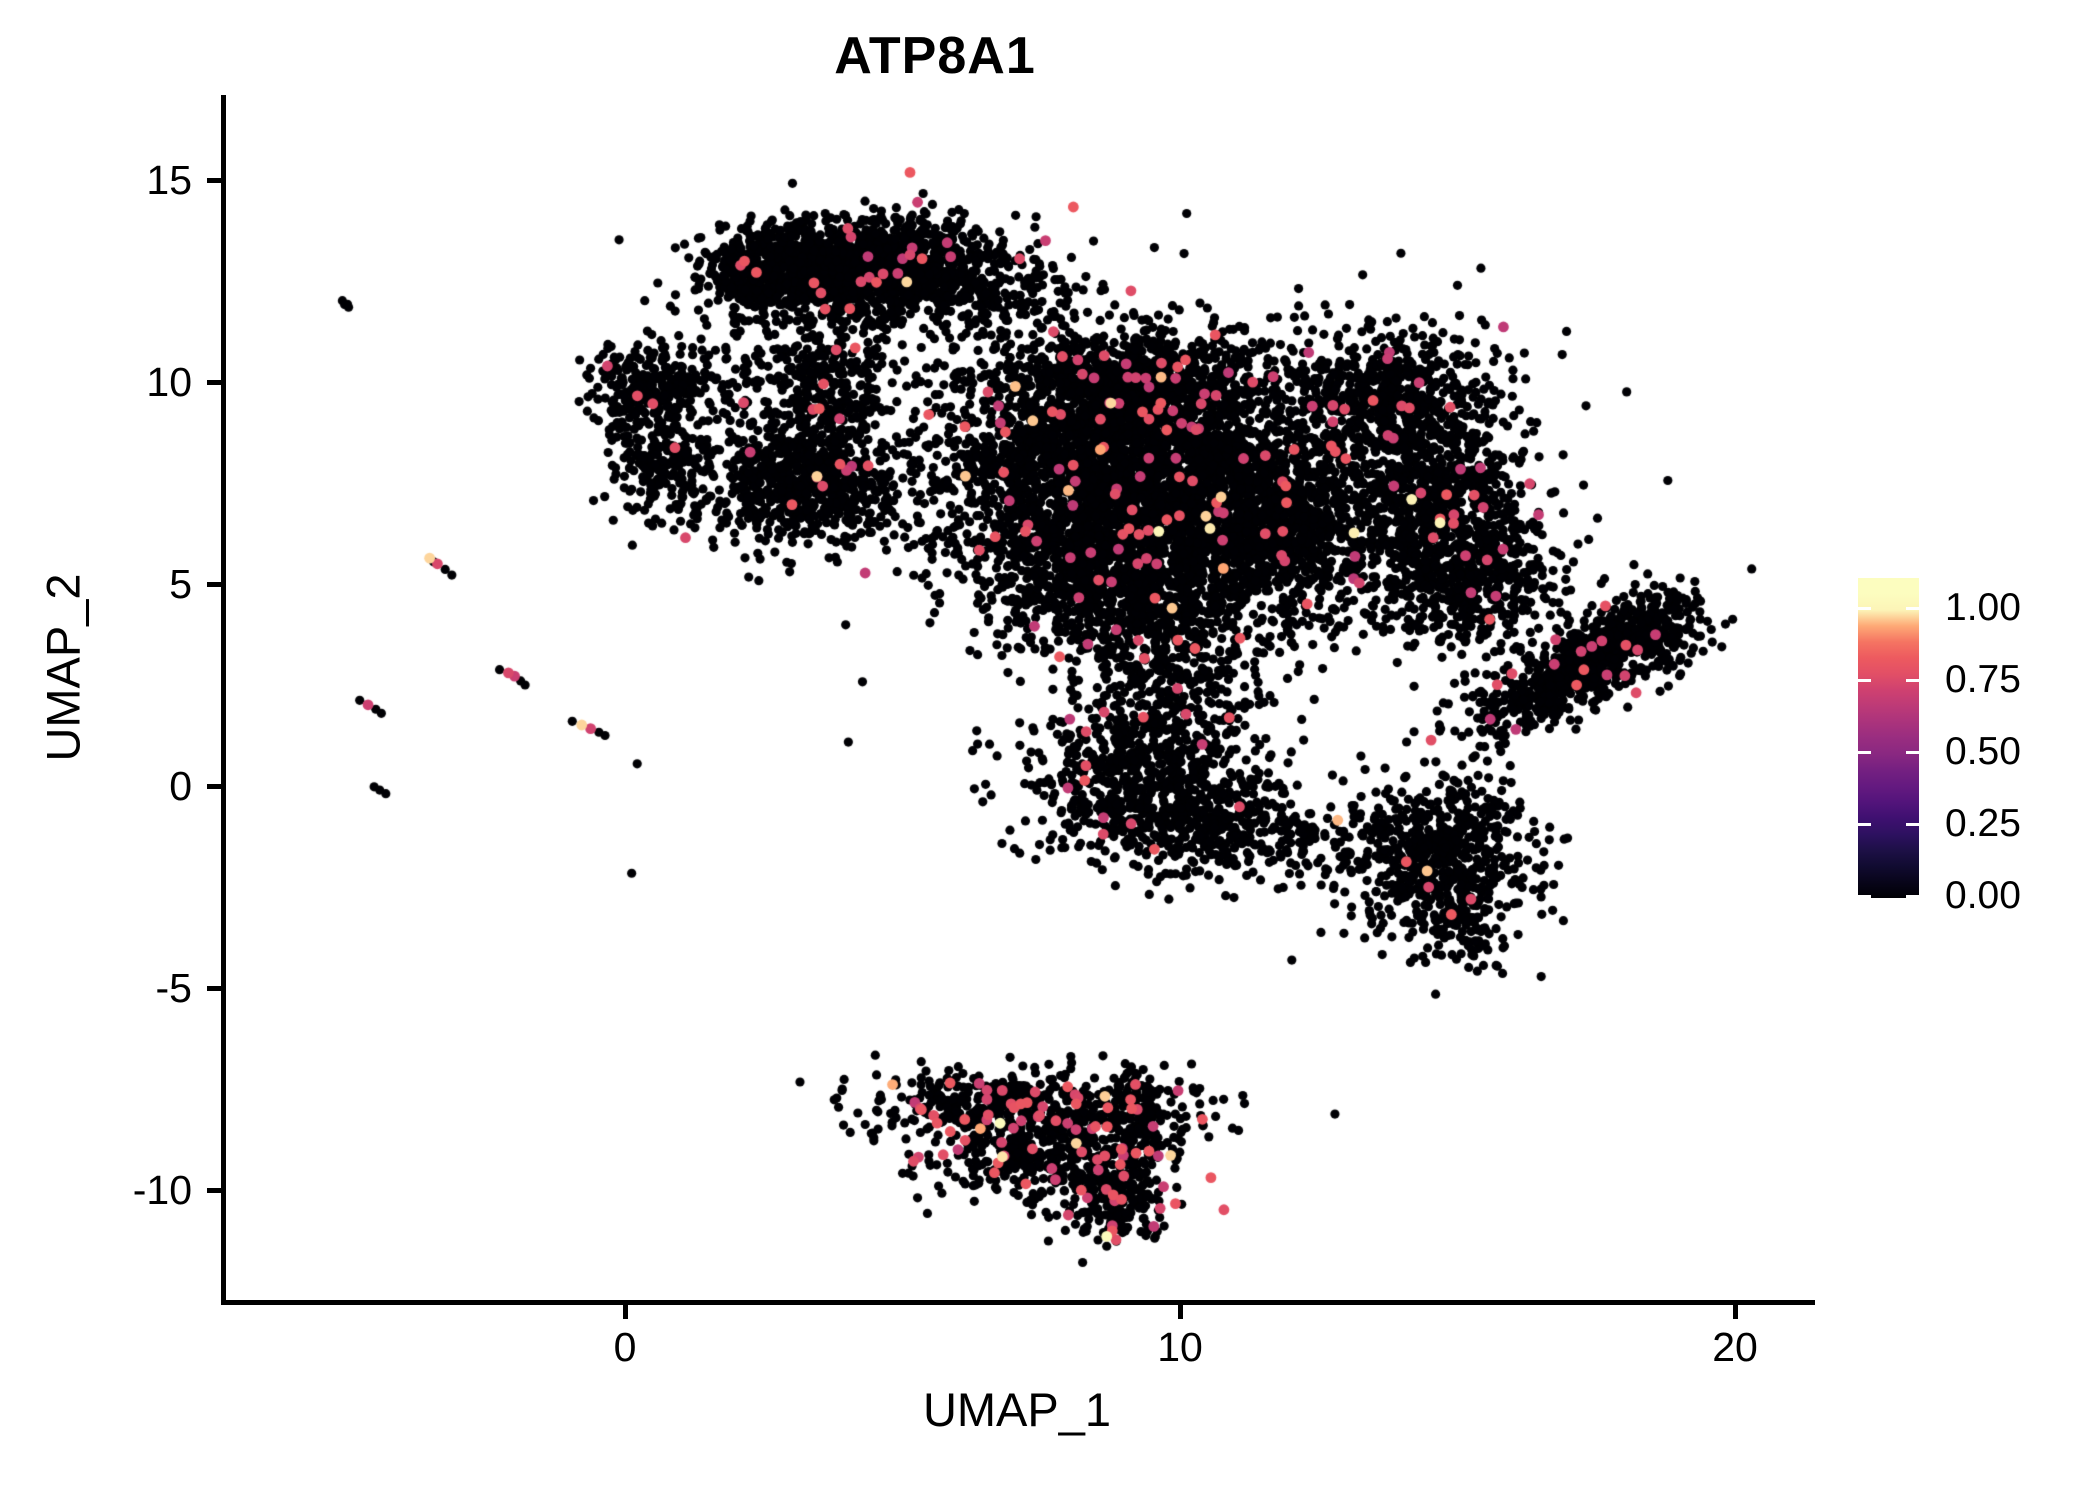 This screenshot has width=2100, height=1500. I want to click on x-tick-label: 20, so click(1735, 1347).